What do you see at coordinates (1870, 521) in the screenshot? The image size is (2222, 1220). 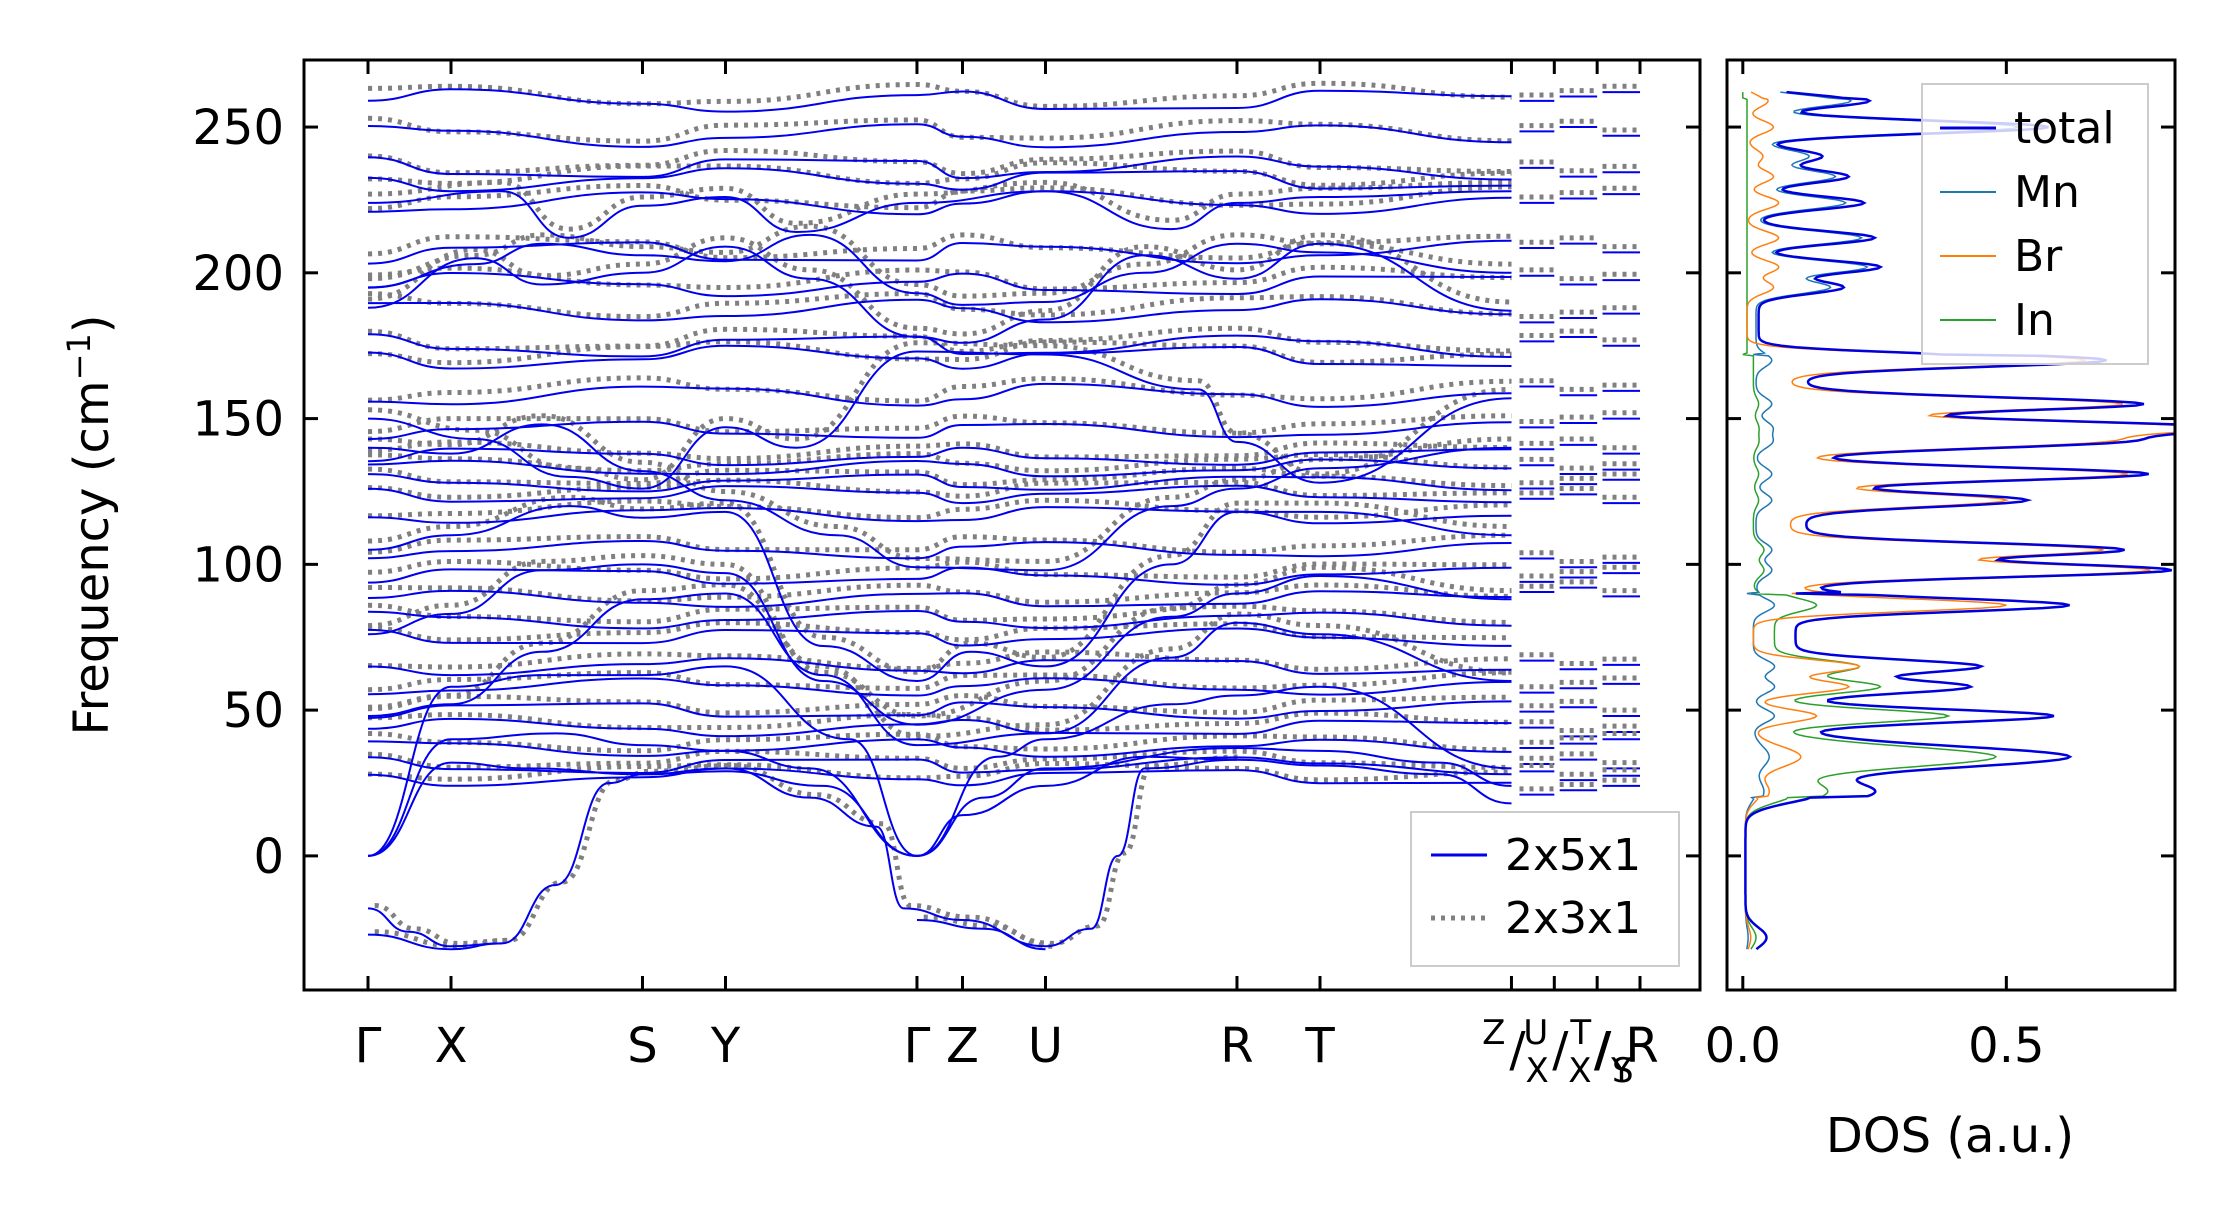 I see `dos-curve-in` at bounding box center [1870, 521].